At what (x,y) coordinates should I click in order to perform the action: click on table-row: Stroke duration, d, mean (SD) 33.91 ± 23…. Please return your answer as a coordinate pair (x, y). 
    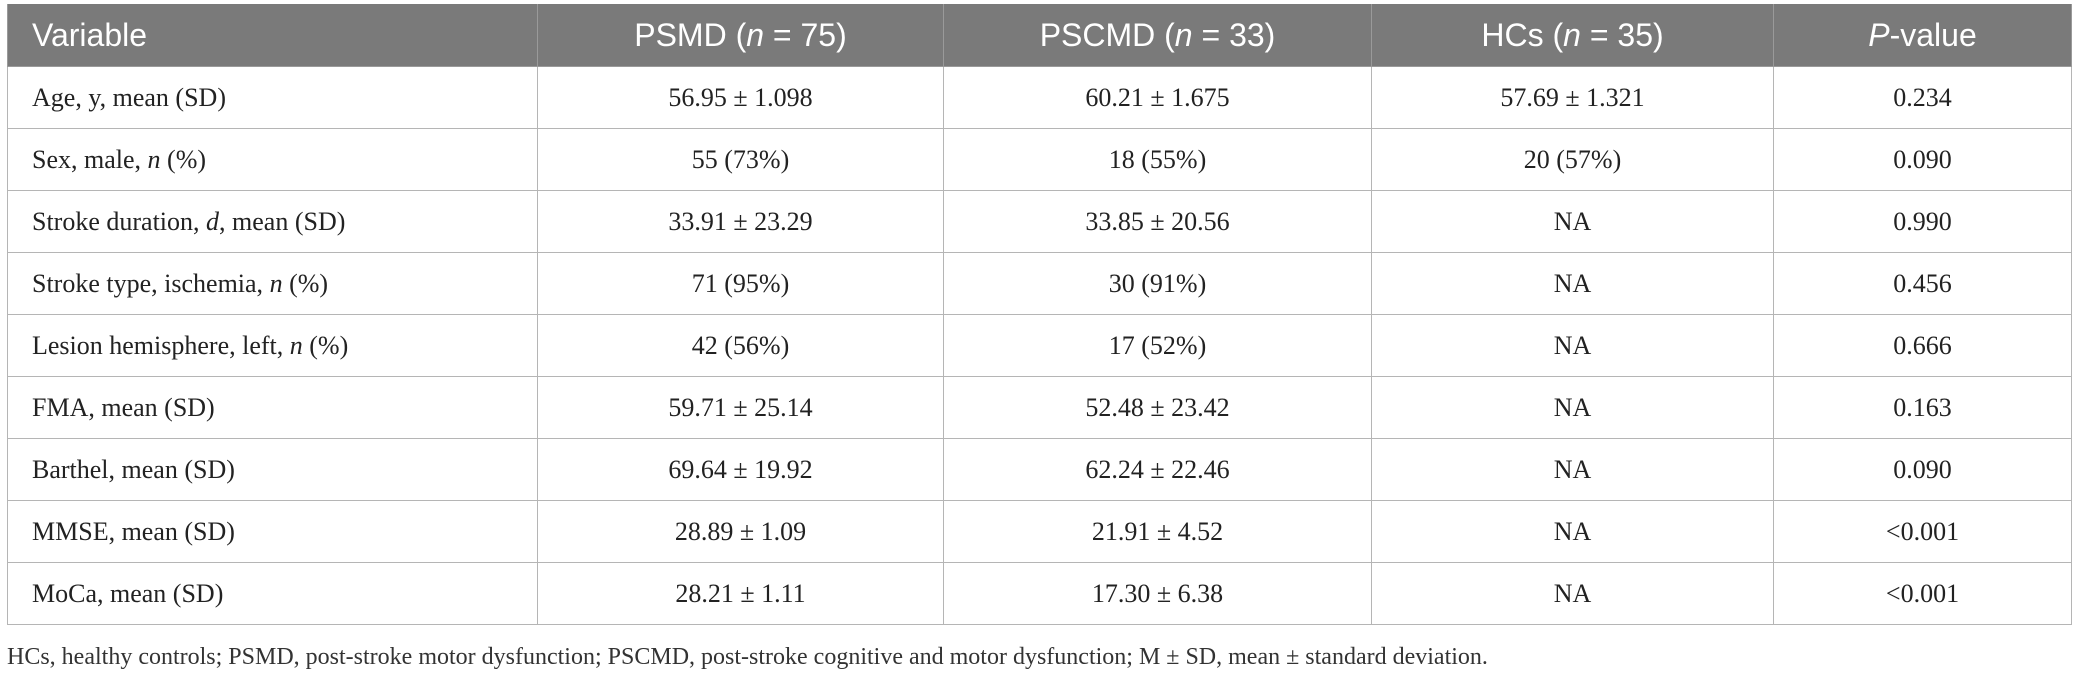
    Looking at the image, I should click on (1039, 221).